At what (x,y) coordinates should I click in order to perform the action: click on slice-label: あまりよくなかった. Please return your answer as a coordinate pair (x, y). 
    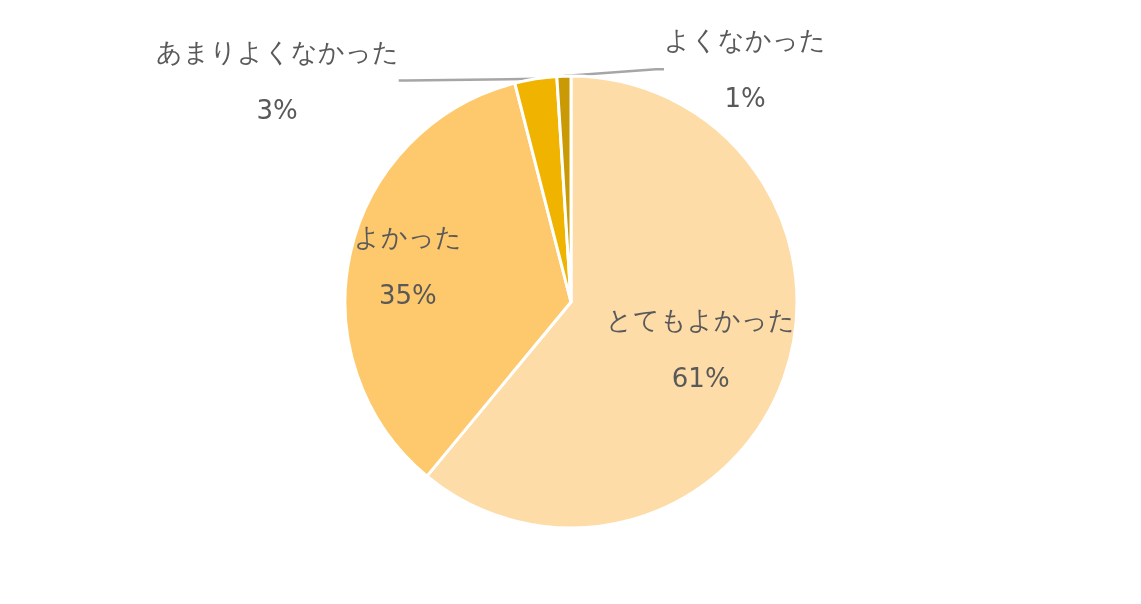
    Looking at the image, I should click on (277, 51).